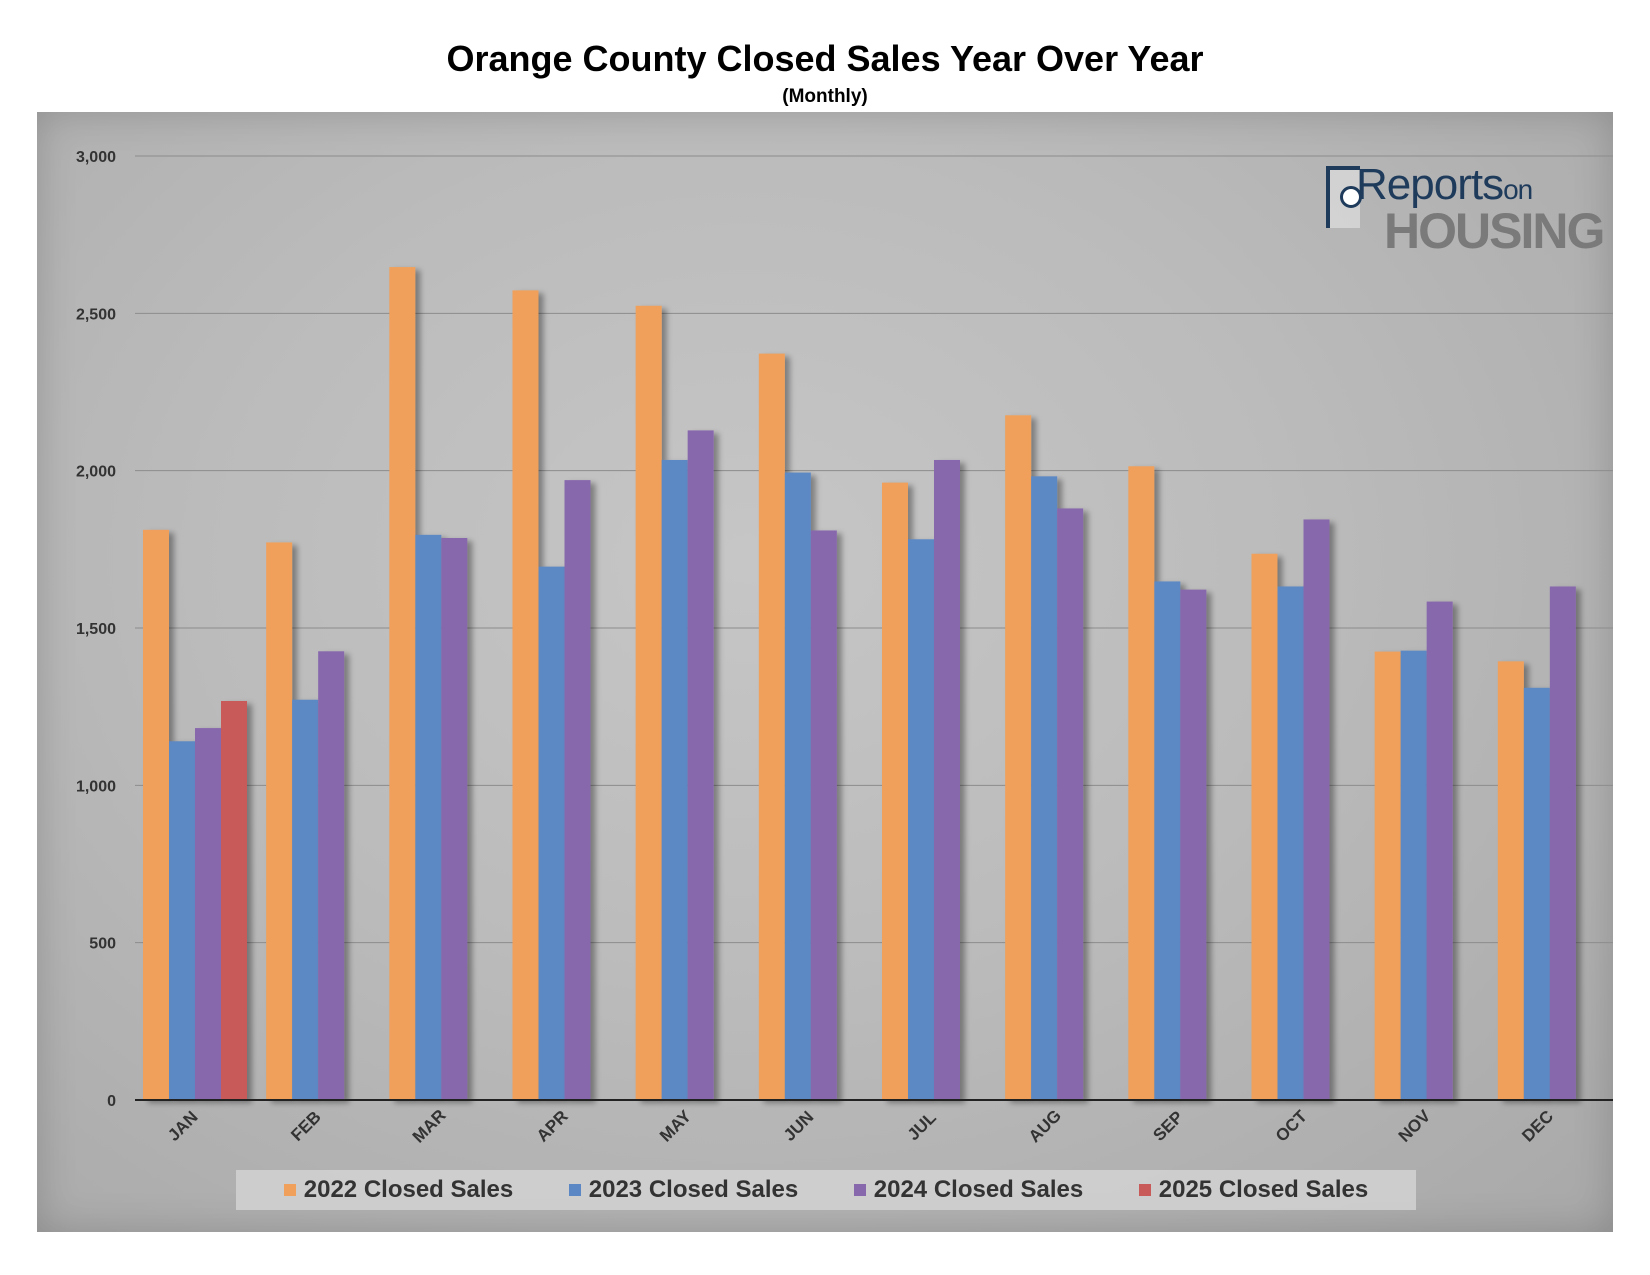  What do you see at coordinates (676, 1126) in the screenshot?
I see `x-tick-label: MAY` at bounding box center [676, 1126].